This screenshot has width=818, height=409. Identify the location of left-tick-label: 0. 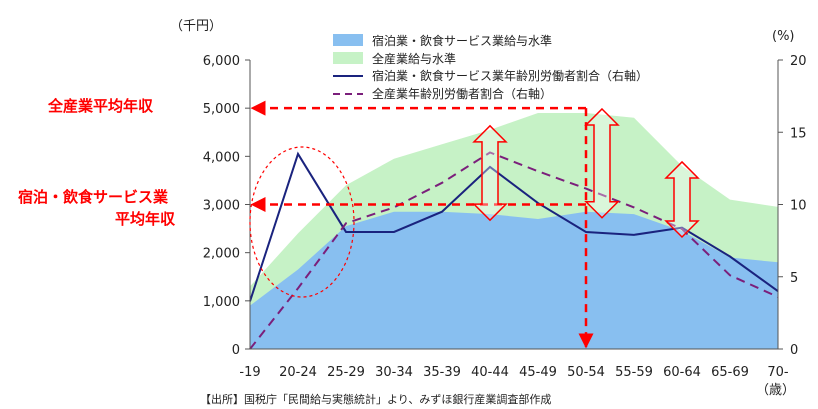
(236, 350).